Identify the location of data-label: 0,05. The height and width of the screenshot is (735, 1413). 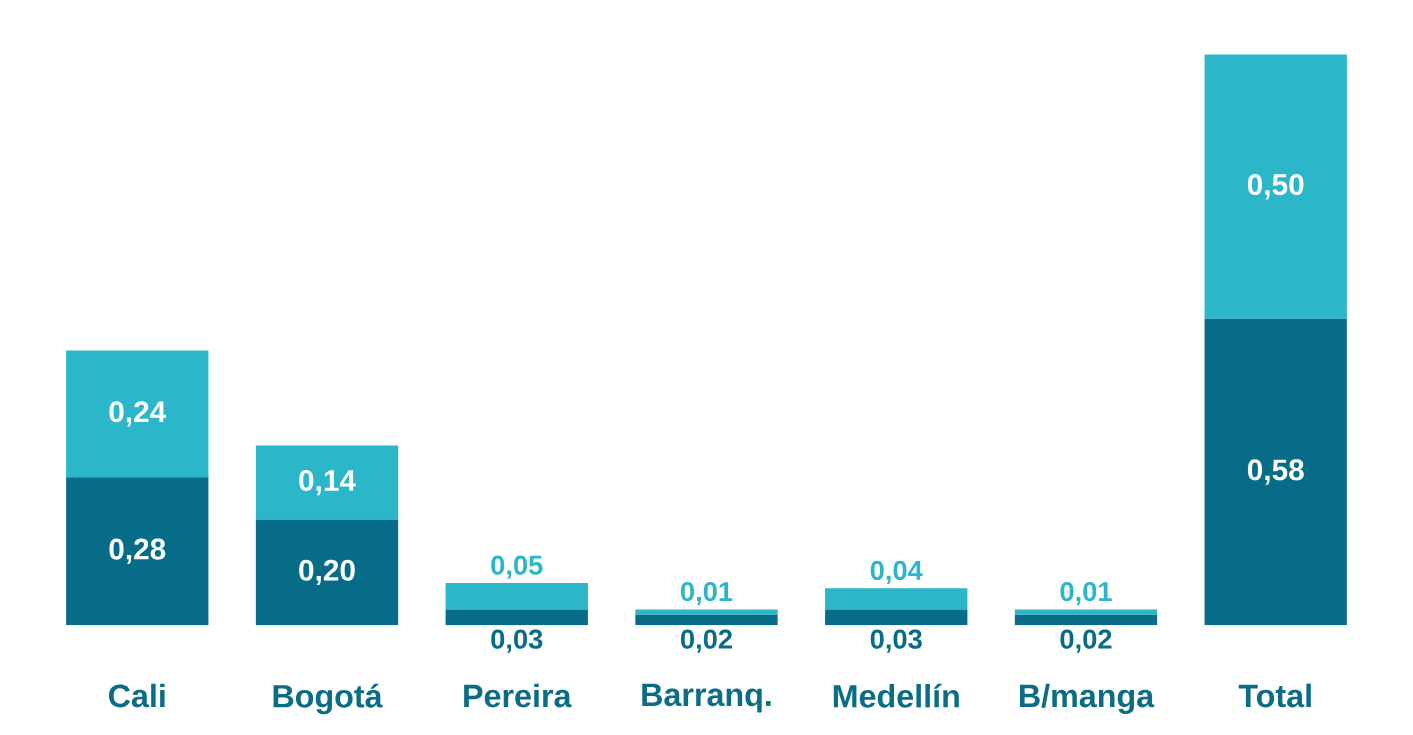
(517, 567).